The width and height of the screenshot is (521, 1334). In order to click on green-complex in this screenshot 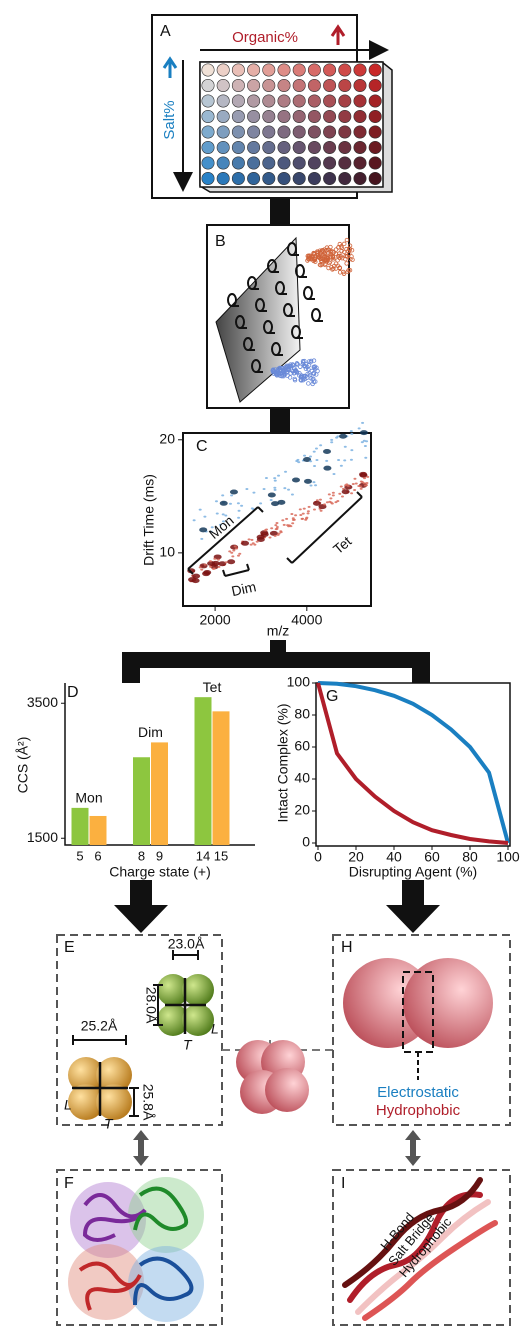, I will do `click(185, 1005)`.